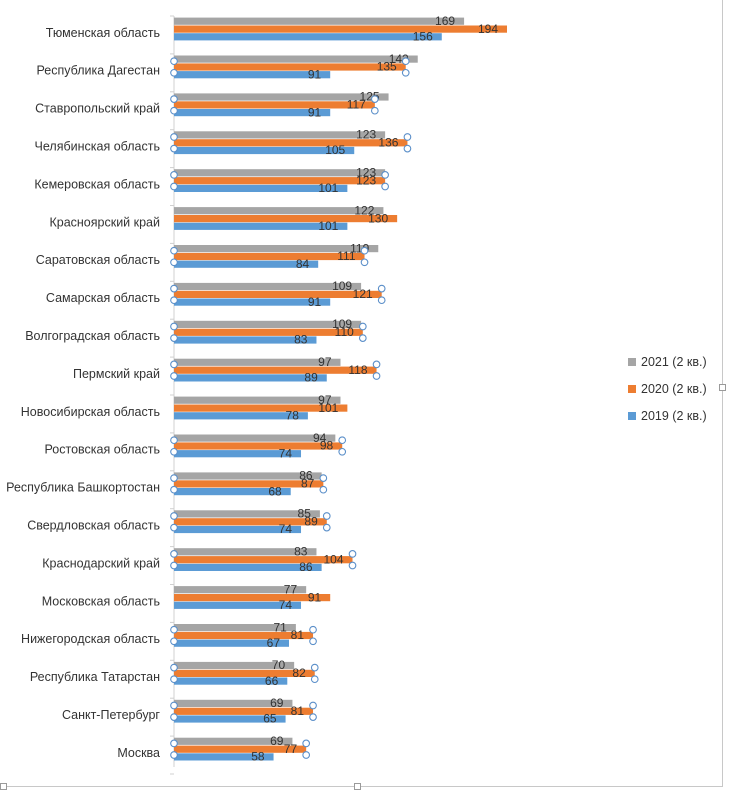 This screenshot has width=729, height=793. What do you see at coordinates (101, 563) in the screenshot?
I see `category-label: Краснодарский край` at bounding box center [101, 563].